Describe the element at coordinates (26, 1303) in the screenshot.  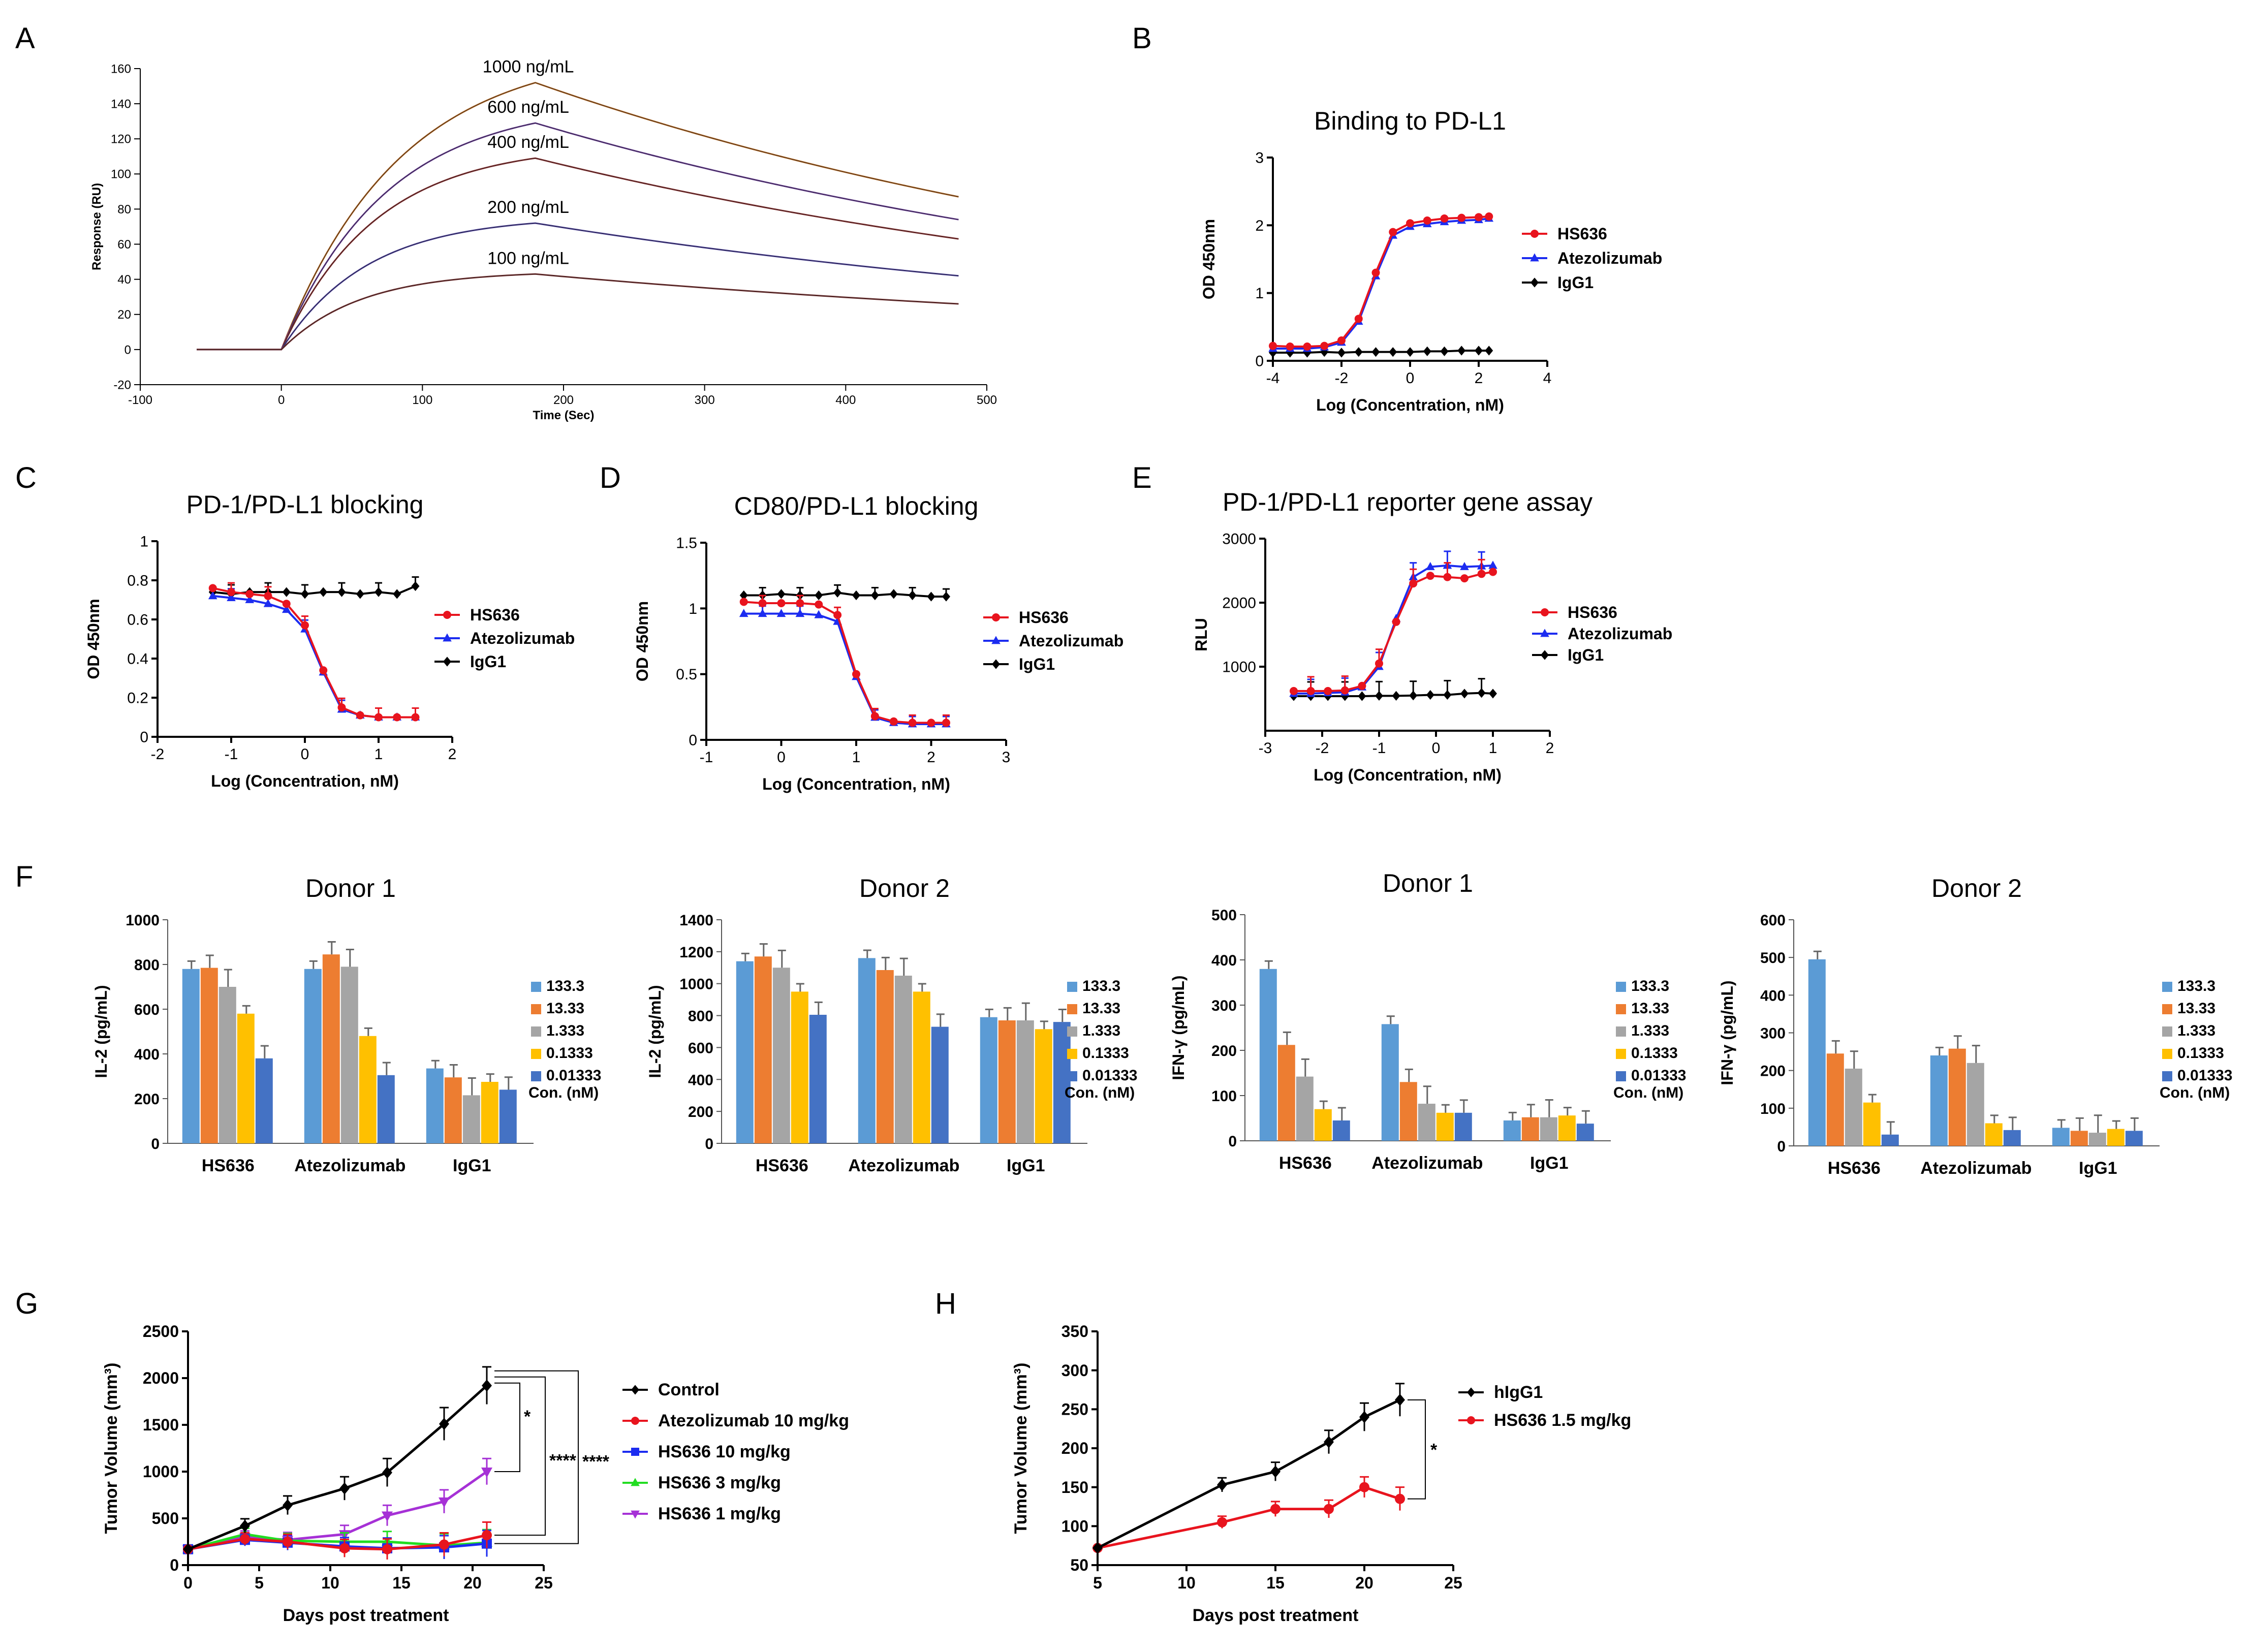
I see `panel-letter-g: G` at that location.